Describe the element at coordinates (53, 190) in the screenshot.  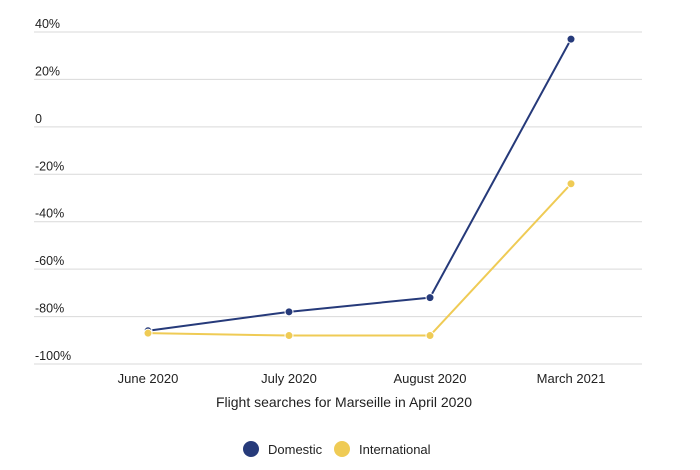
I see `y-axis-ticks: 40% 20% 0 -20% -40% -60% -80% -100%` at that location.